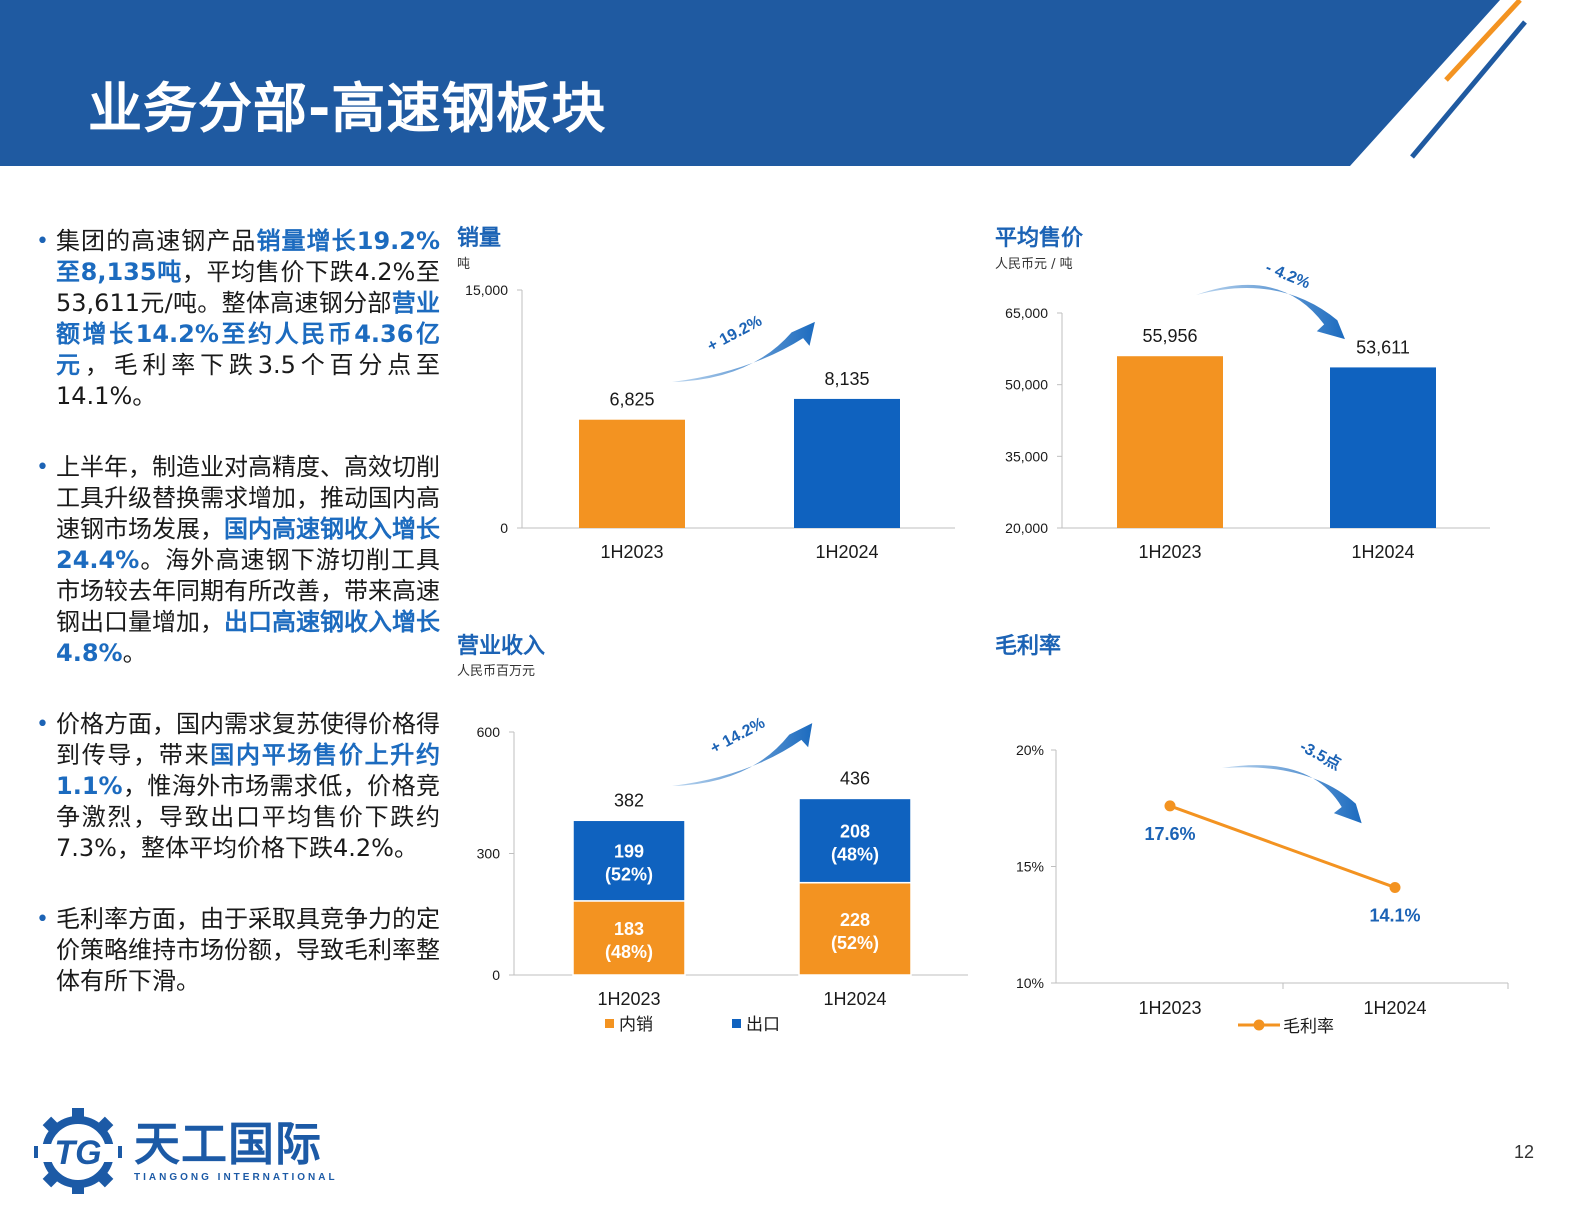  What do you see at coordinates (846, 379) in the screenshot?
I see `bar-value-label: 8,135` at bounding box center [846, 379].